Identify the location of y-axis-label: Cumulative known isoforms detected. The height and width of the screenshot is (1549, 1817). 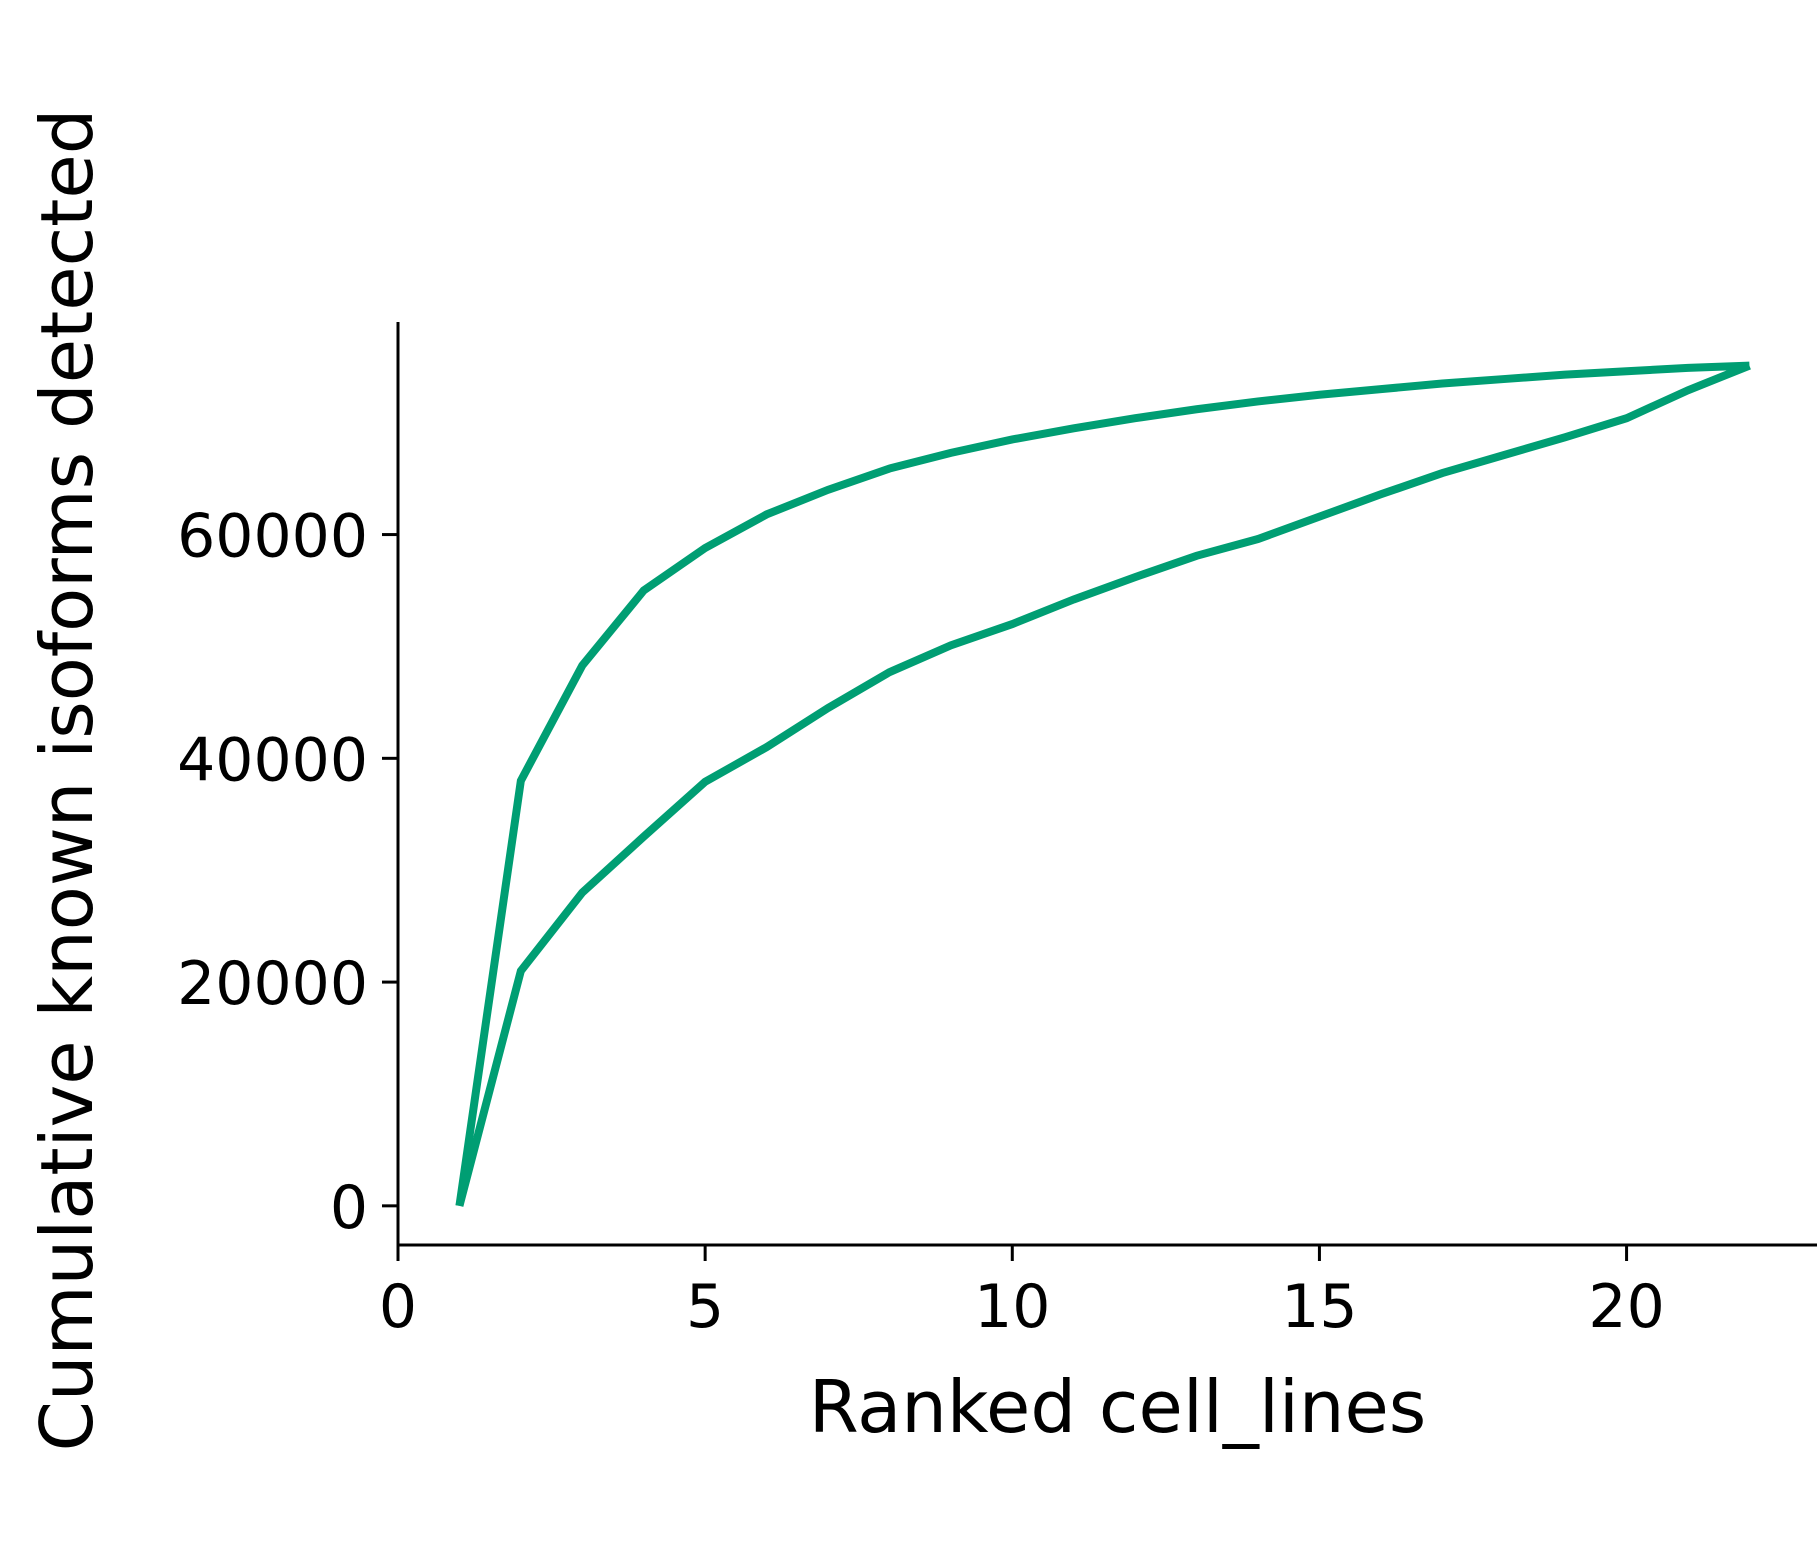
(67, 780).